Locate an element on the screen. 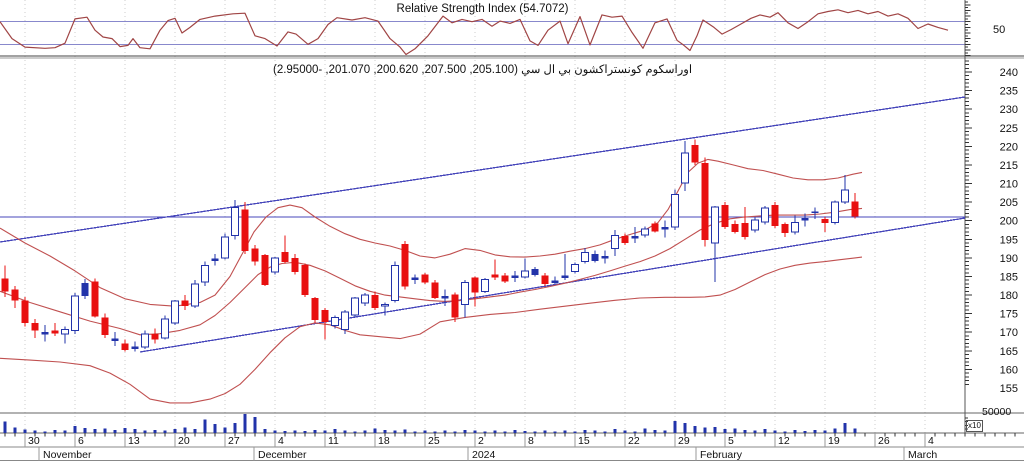  volume-multiplier-label: x10 is located at coordinates (974, 426).